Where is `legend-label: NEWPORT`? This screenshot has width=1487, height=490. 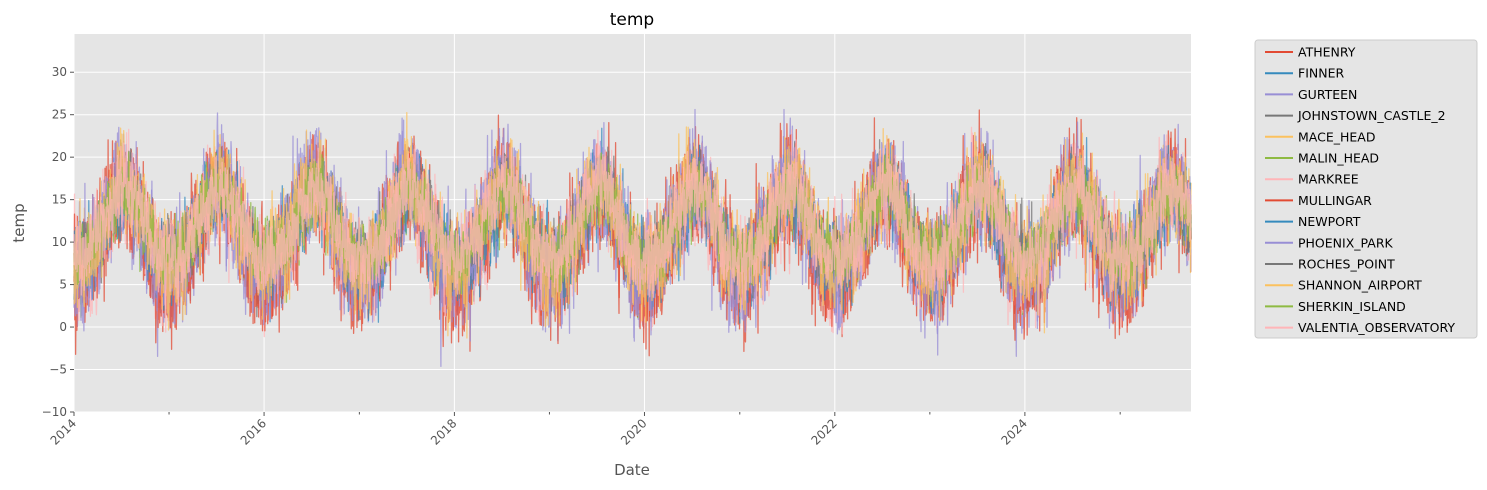
legend-label: NEWPORT is located at coordinates (1329, 221).